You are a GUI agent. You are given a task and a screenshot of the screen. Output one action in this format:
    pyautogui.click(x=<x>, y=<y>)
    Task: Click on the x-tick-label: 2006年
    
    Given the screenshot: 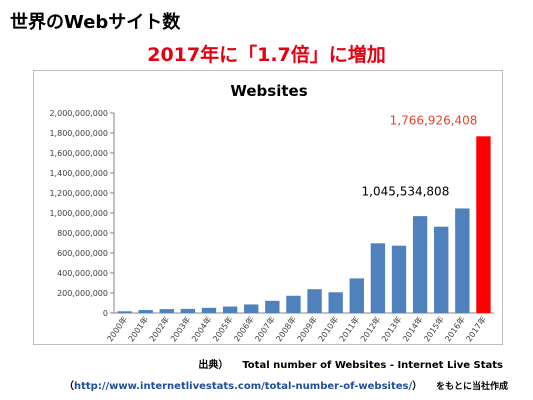 What is the action you would take?
    pyautogui.click(x=243, y=328)
    